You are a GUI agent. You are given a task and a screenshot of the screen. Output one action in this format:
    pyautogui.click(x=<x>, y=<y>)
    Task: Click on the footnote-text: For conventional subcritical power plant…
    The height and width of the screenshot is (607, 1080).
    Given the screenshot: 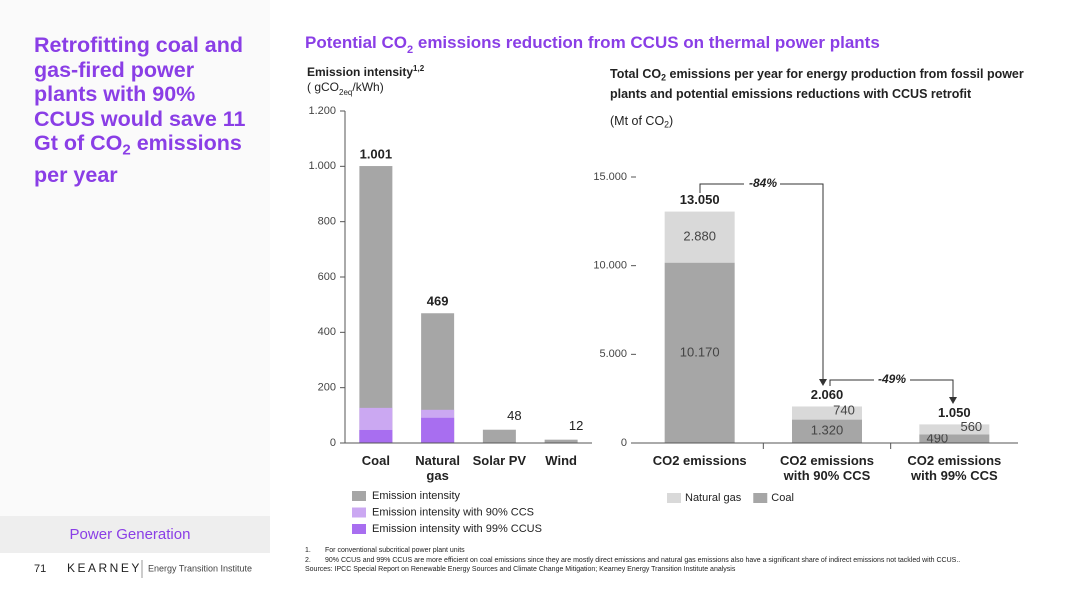 What is the action you would take?
    pyautogui.click(x=395, y=550)
    